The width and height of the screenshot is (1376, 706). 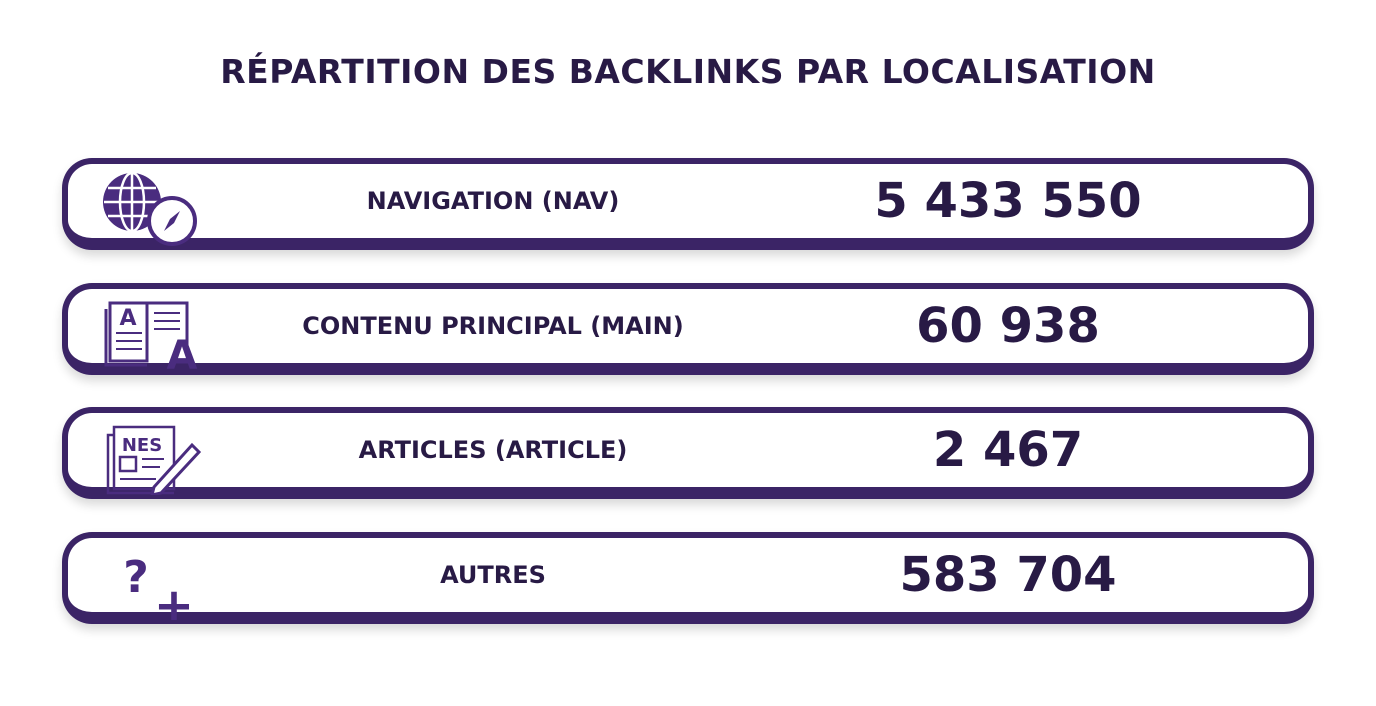 What do you see at coordinates (688, 578) in the screenshot?
I see `row: ? + AUTRES 583 704` at bounding box center [688, 578].